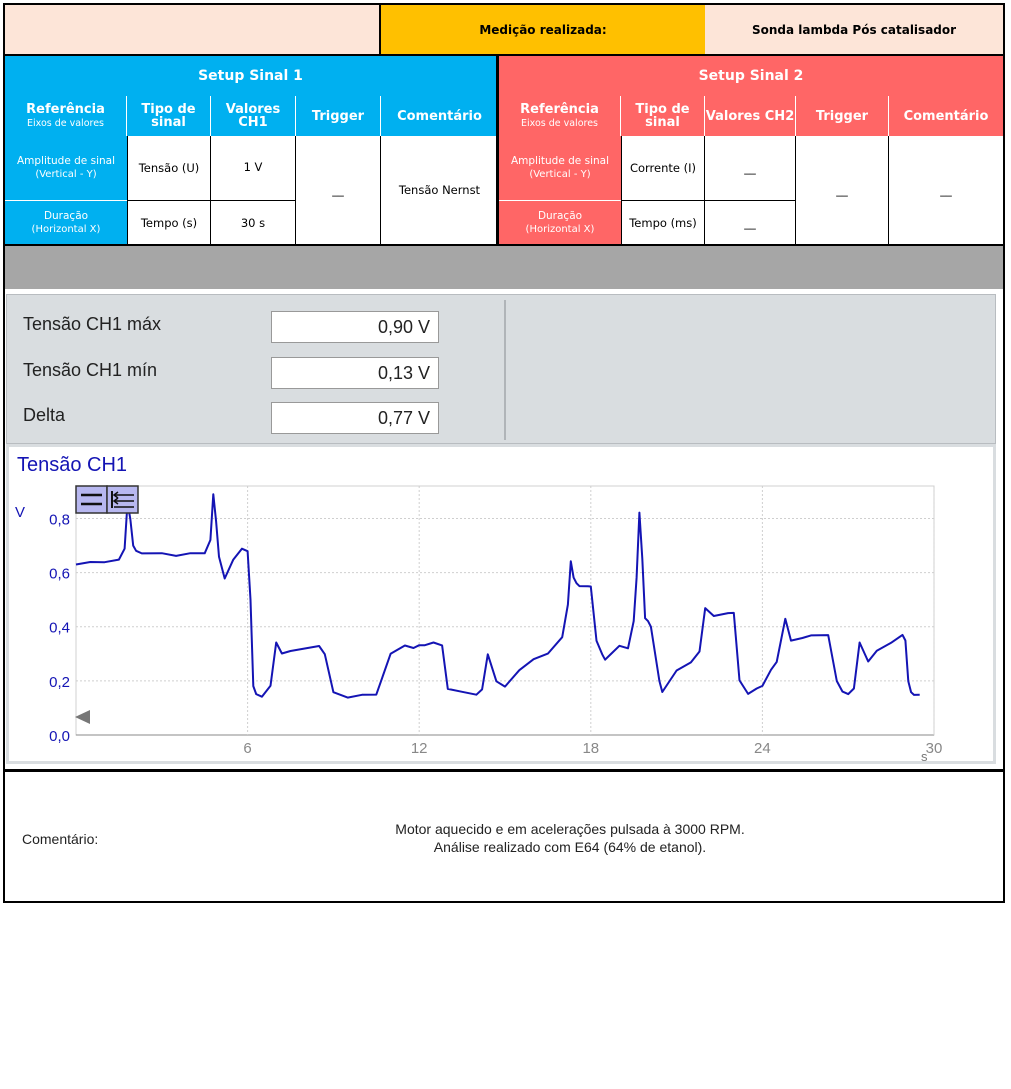 This screenshot has width=1011, height=1089. Describe the element at coordinates (60, 839) in the screenshot. I see `comment-label: Comentário:` at that location.